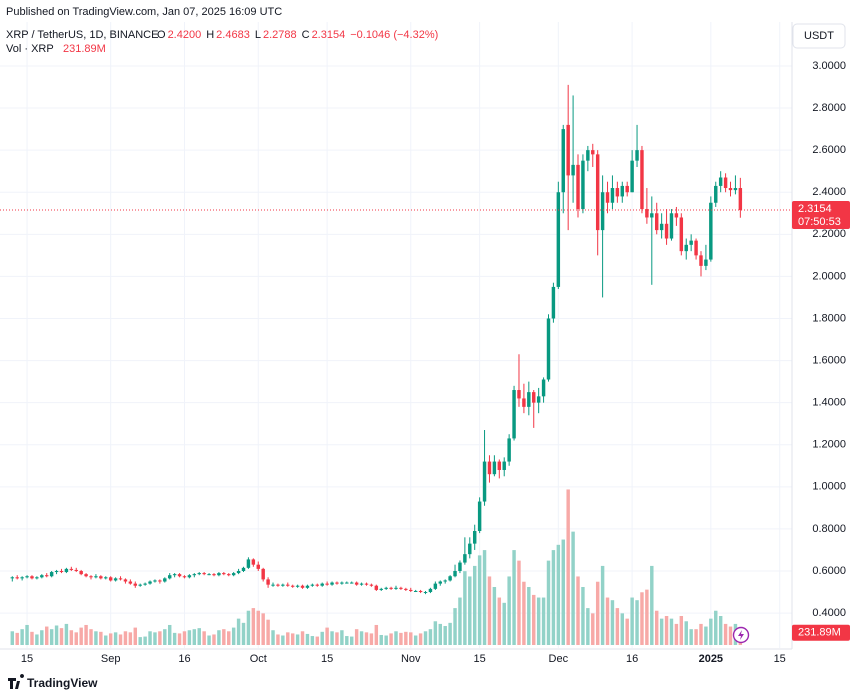  I want to click on currency-button, so click(819, 36).